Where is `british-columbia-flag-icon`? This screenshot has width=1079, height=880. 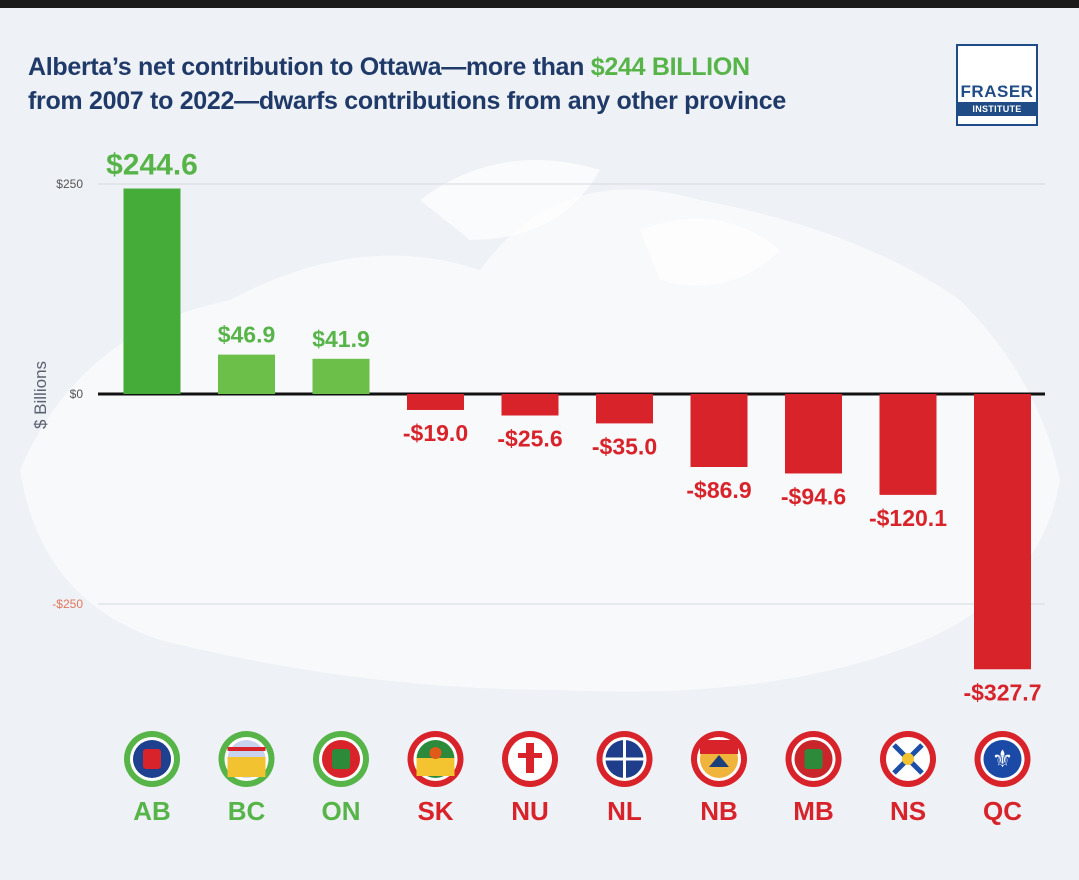
british-columbia-flag-icon is located at coordinates (246, 759).